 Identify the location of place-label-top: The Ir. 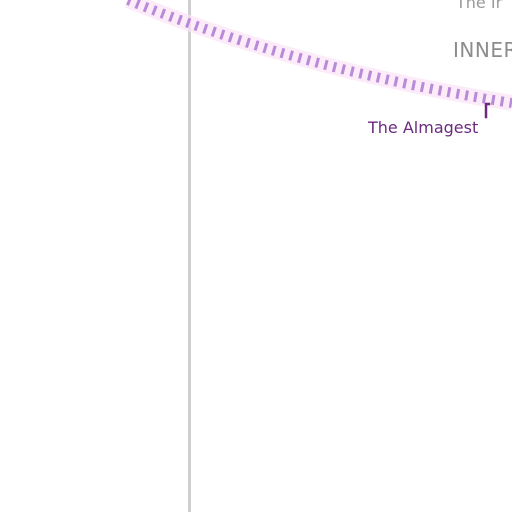
(479, 6).